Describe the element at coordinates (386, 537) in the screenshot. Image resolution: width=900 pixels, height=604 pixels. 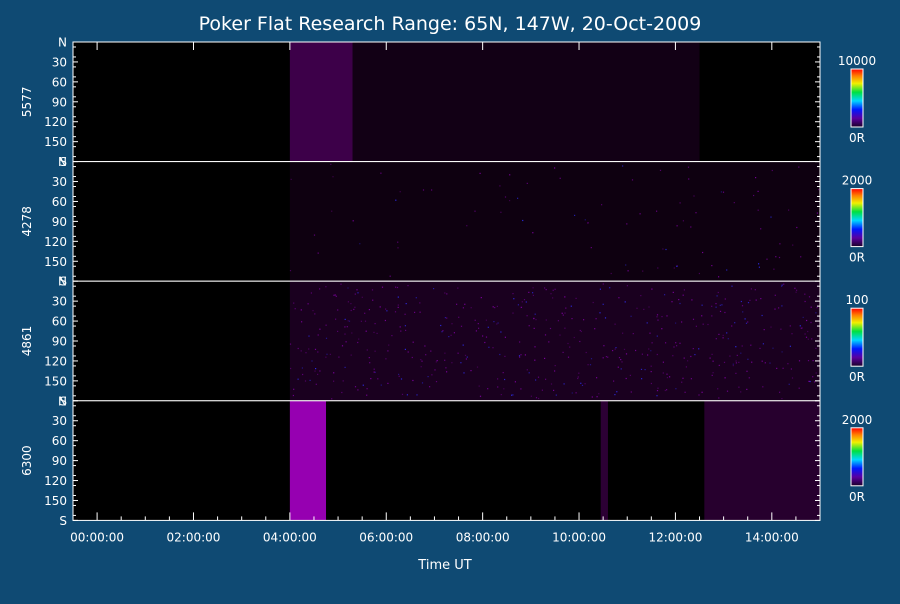
I see `x-tick-label: 06:00:00` at that location.